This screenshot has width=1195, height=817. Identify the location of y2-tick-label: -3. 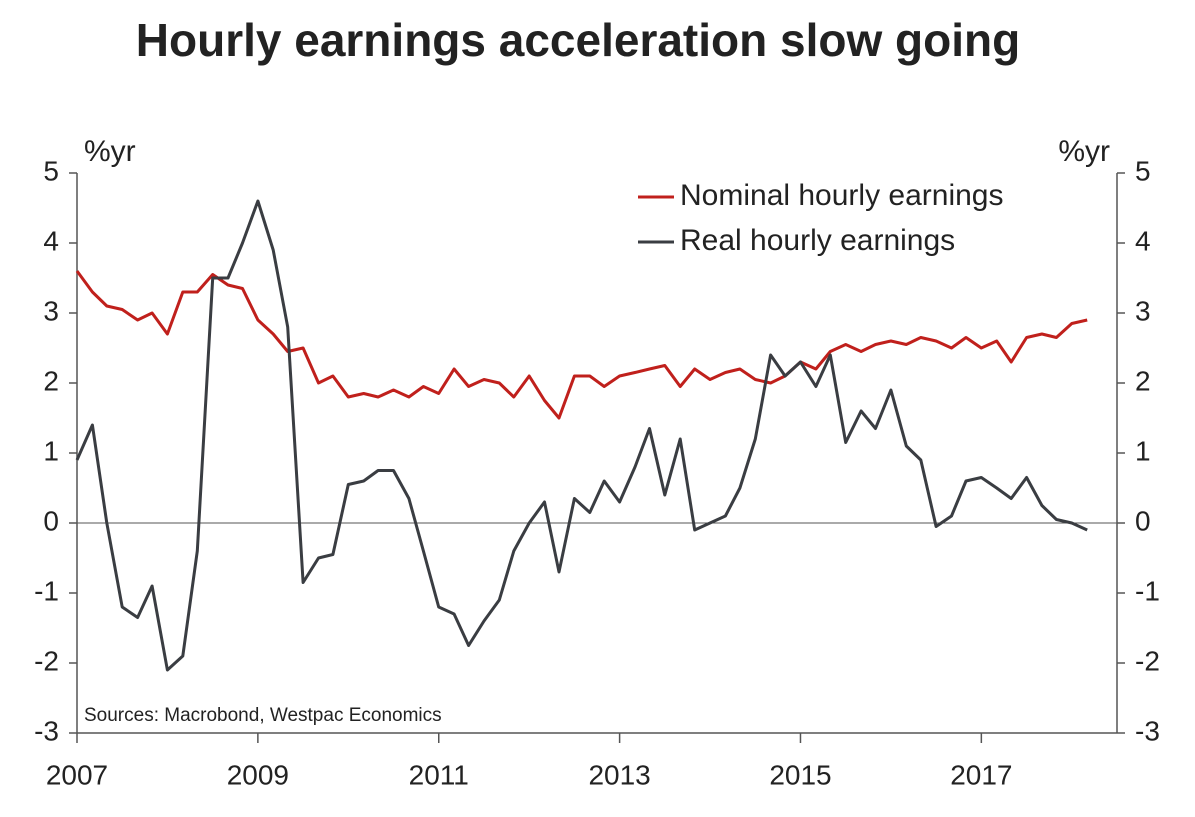
(1147, 730).